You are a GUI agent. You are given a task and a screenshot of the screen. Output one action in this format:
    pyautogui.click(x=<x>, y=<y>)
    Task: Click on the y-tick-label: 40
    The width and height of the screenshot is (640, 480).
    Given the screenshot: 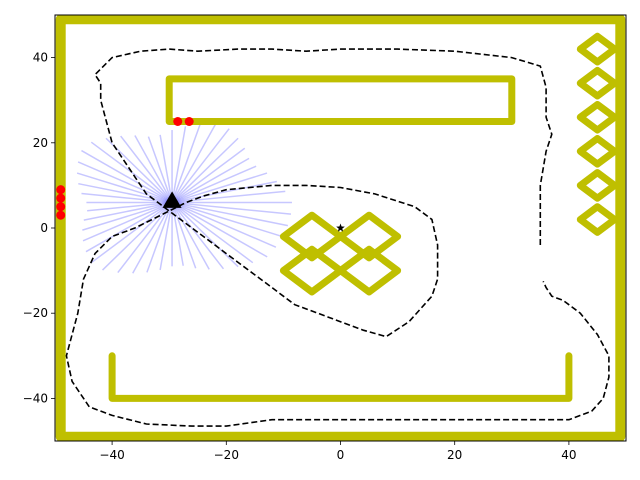 What is the action you would take?
    pyautogui.click(x=40, y=58)
    